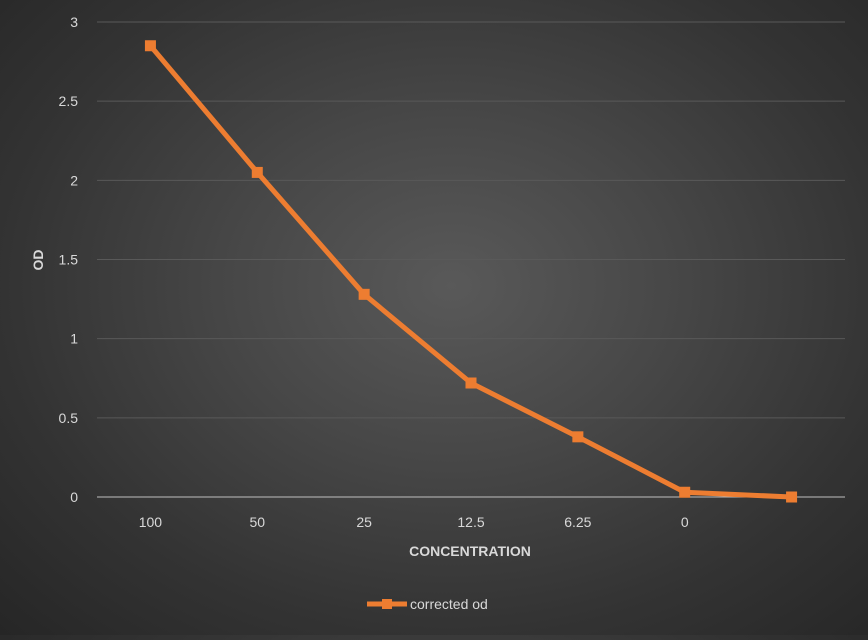 The height and width of the screenshot is (640, 868). Describe the element at coordinates (470, 551) in the screenshot. I see `x-axis-title: CONCENTRATION` at that location.